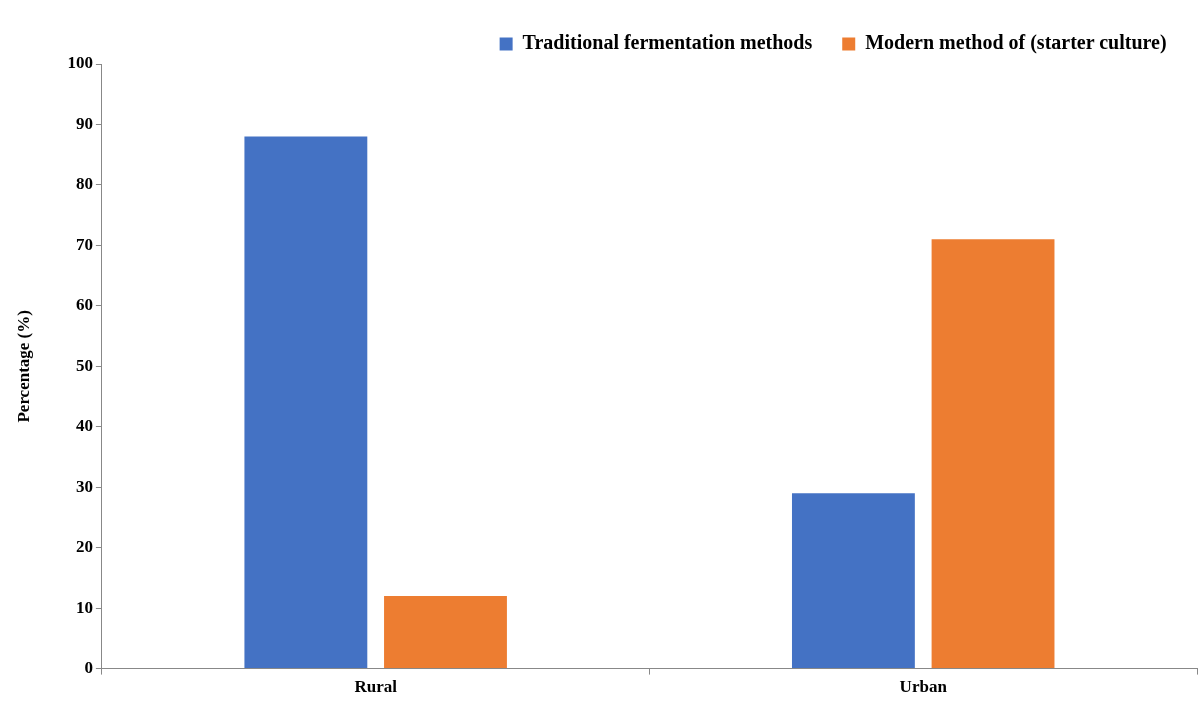  I want to click on y-tick-label: 10, so click(84, 607).